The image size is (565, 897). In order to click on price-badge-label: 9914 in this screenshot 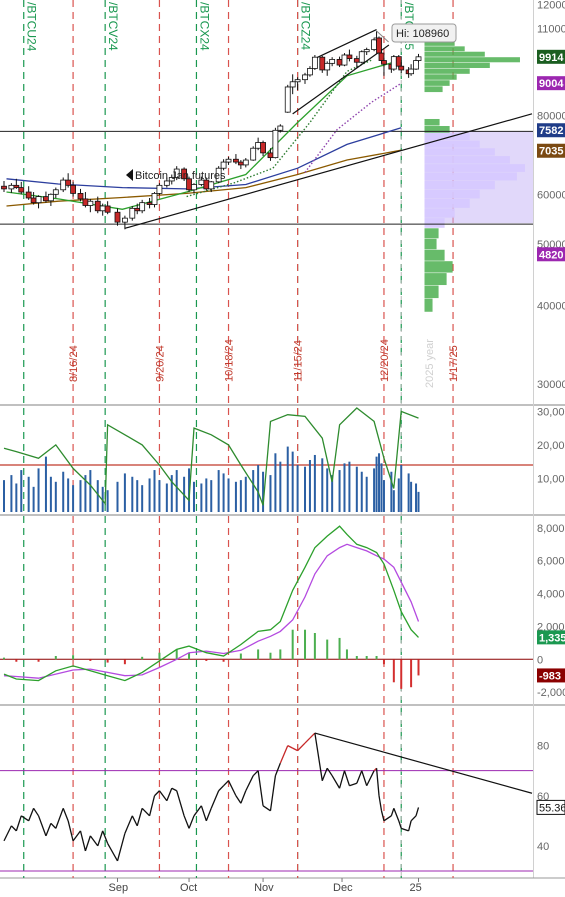, I will do `click(551, 58)`.